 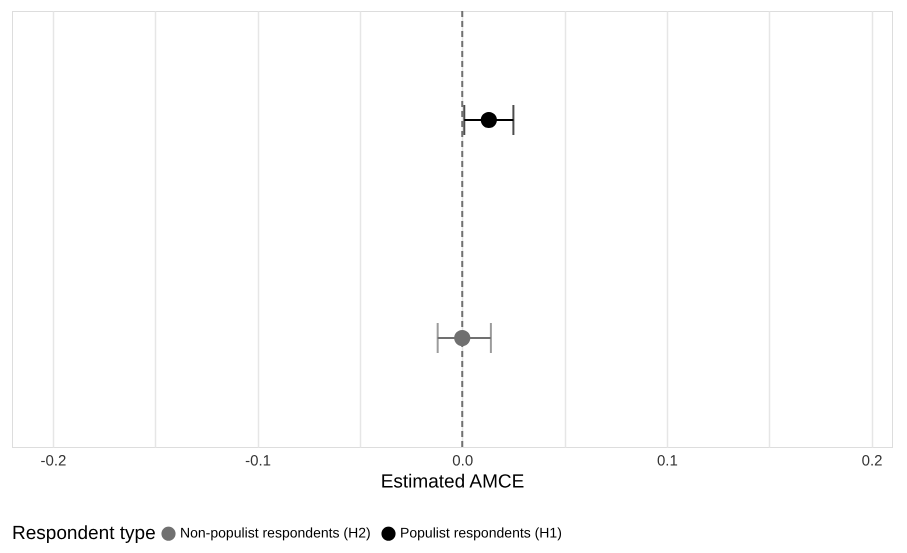 What do you see at coordinates (84, 533) in the screenshot?
I see `legend-title: Respondent type` at bounding box center [84, 533].